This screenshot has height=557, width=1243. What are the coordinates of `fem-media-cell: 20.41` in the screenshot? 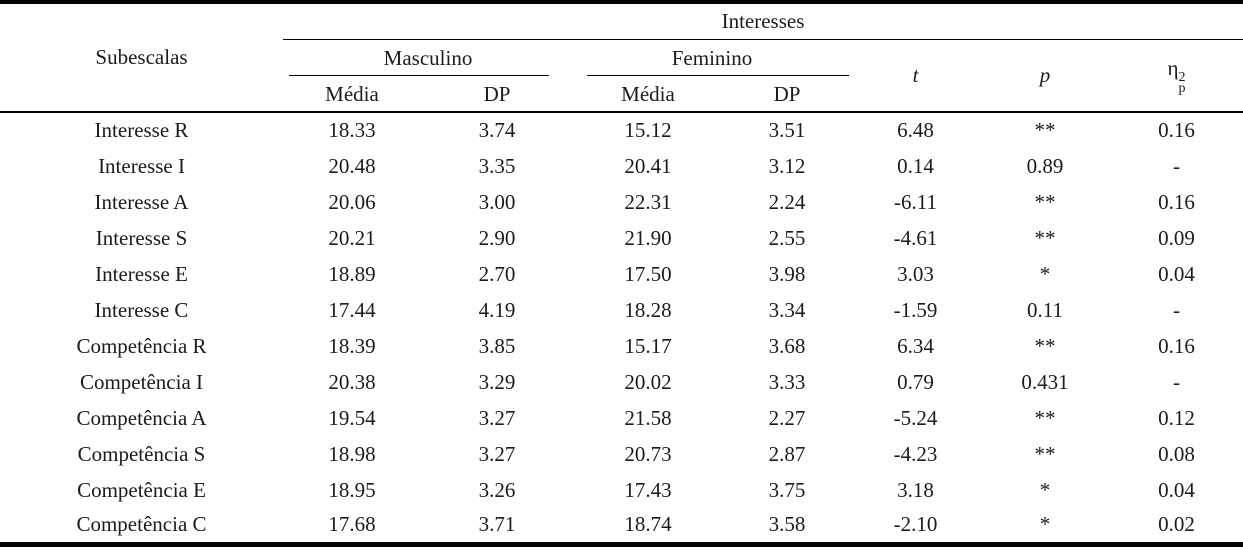 It's located at (648, 165).